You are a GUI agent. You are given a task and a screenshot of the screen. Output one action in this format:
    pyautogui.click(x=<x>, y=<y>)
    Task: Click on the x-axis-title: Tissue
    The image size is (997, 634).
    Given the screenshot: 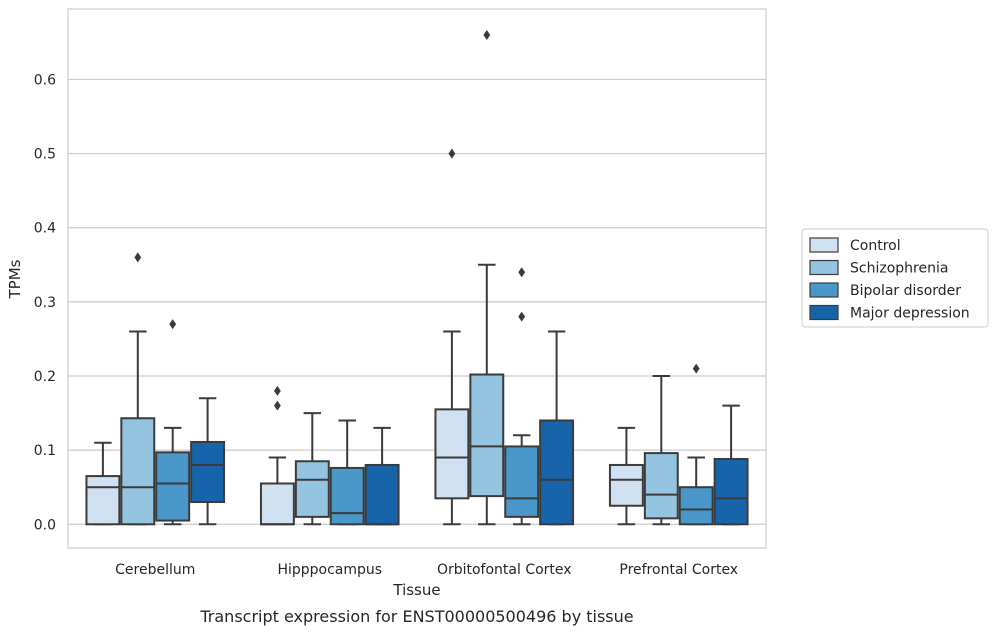 What is the action you would take?
    pyautogui.click(x=416, y=590)
    